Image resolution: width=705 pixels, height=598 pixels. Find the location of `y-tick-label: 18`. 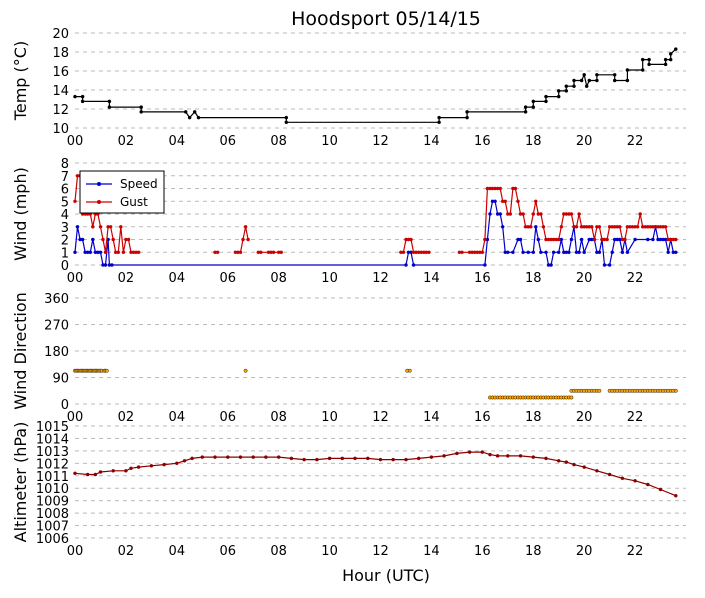

y-tick-label: 18 is located at coordinates (60, 53).